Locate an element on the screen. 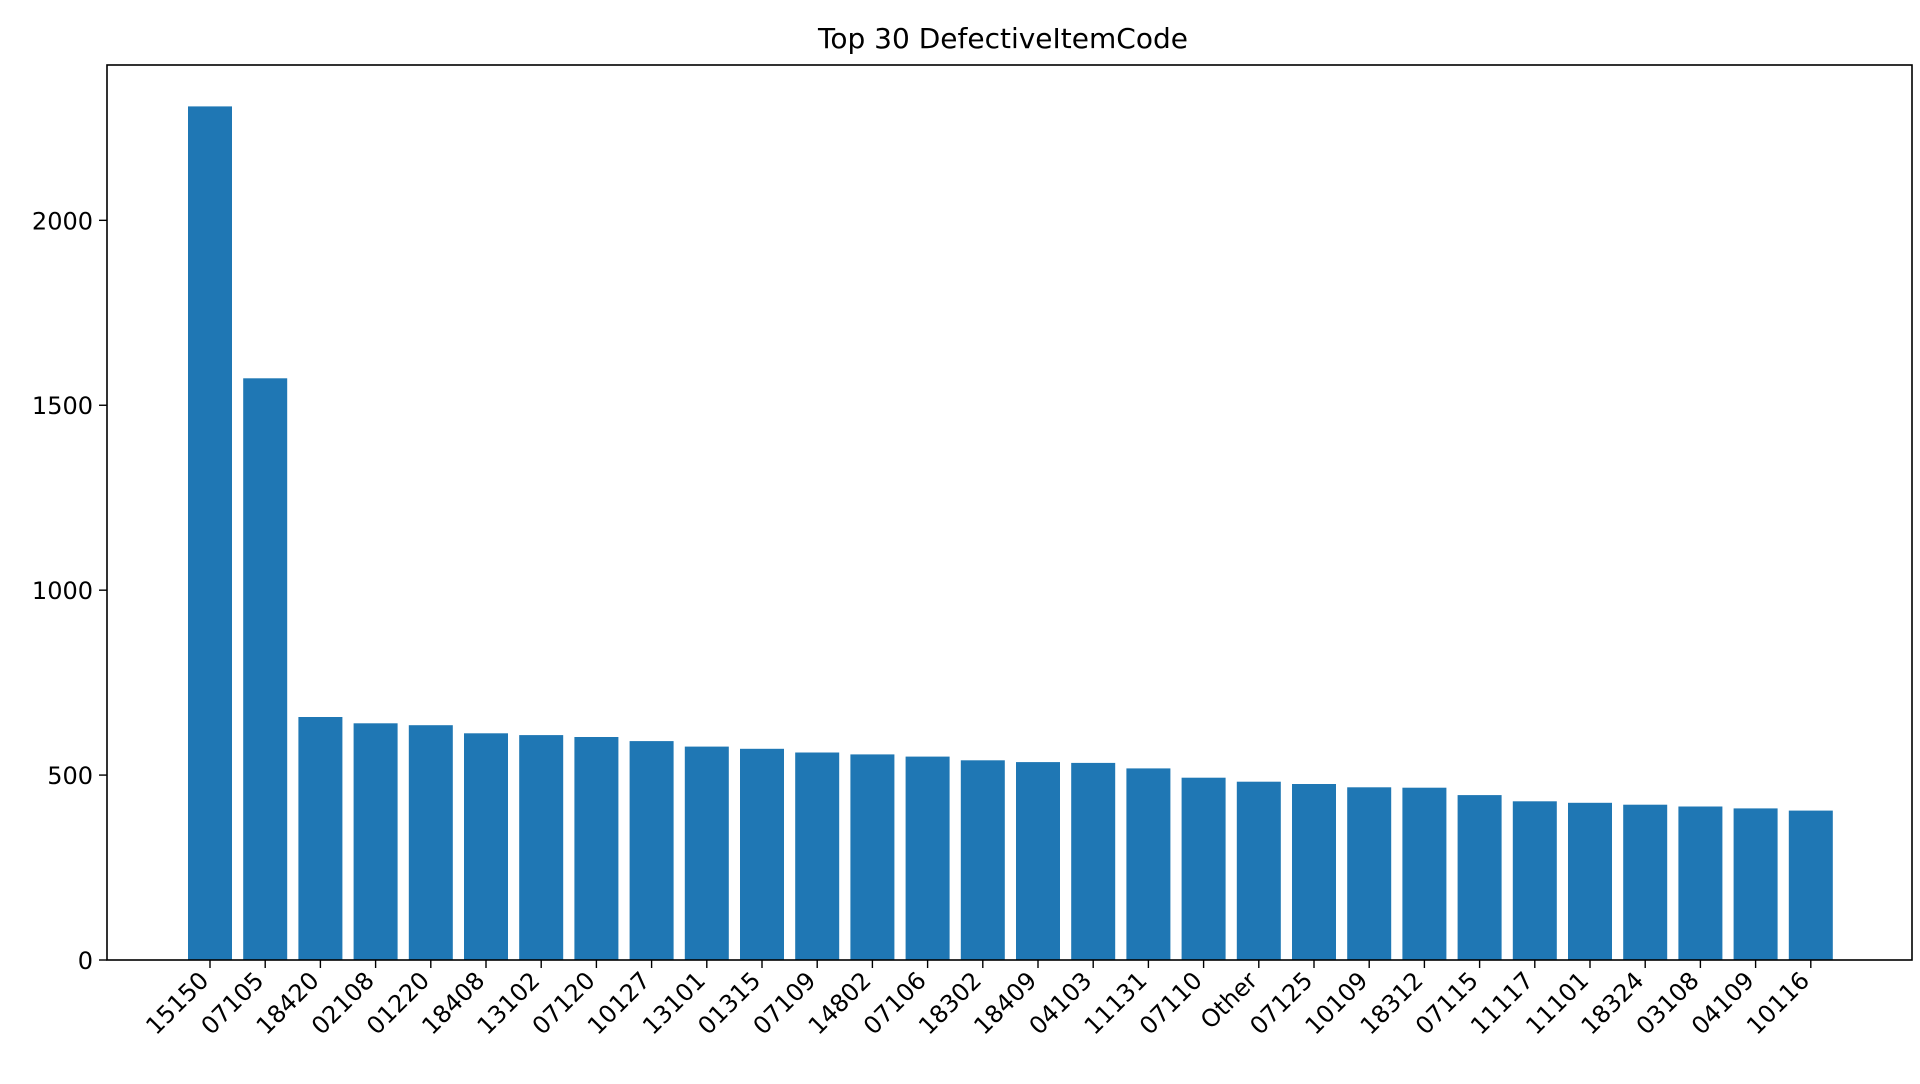 Image resolution: width=1920 pixels, height=1084 pixels. y-tick-label: 0 is located at coordinates (85, 961).